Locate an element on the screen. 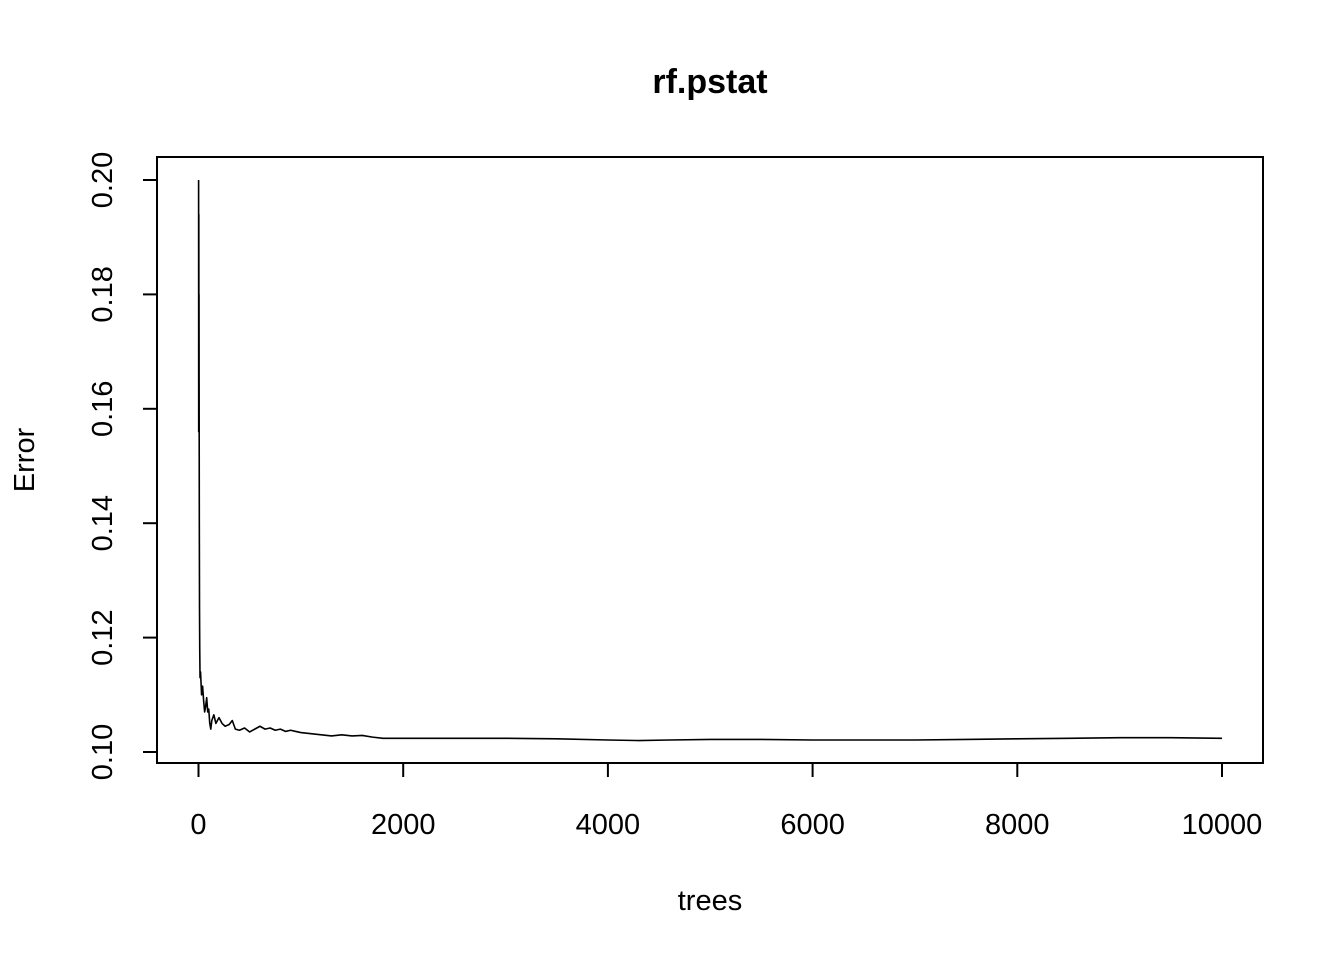 The height and width of the screenshot is (960, 1344). x-tick-label: 8000 is located at coordinates (1017, 825).